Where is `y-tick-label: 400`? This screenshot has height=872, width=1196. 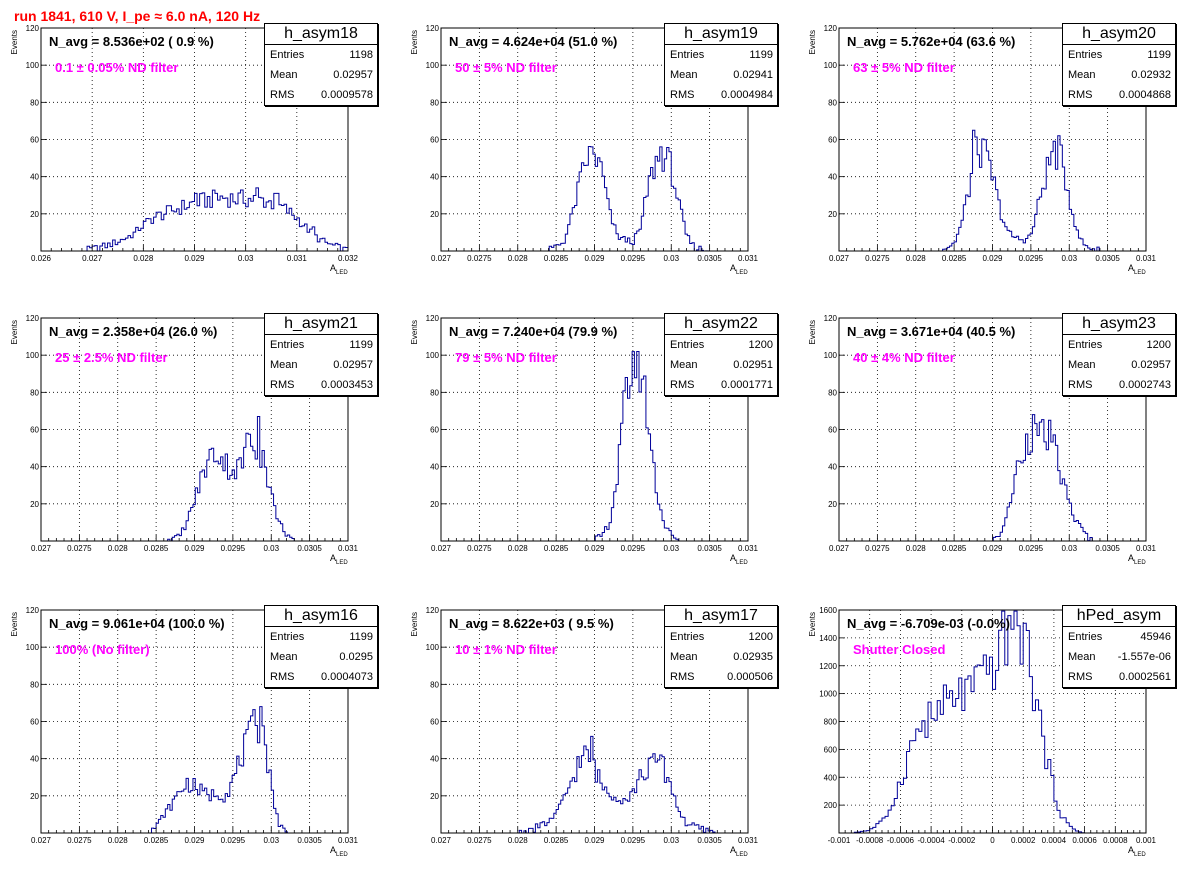
y-tick-label: 400 is located at coordinates (831, 777).